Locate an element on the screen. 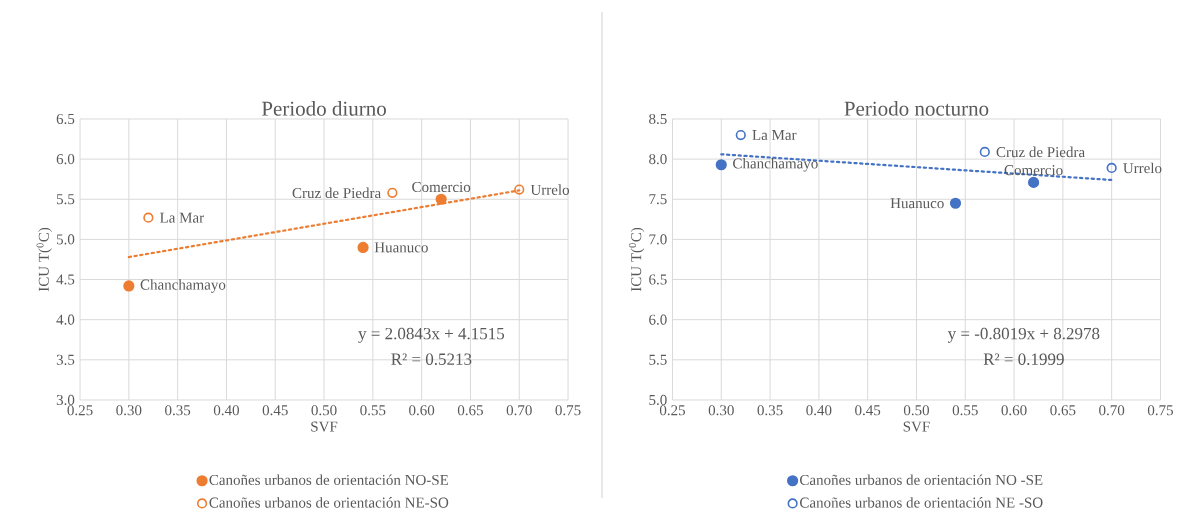  legend-label: Canoñes urbanos de orientación NE-SO is located at coordinates (329, 502).